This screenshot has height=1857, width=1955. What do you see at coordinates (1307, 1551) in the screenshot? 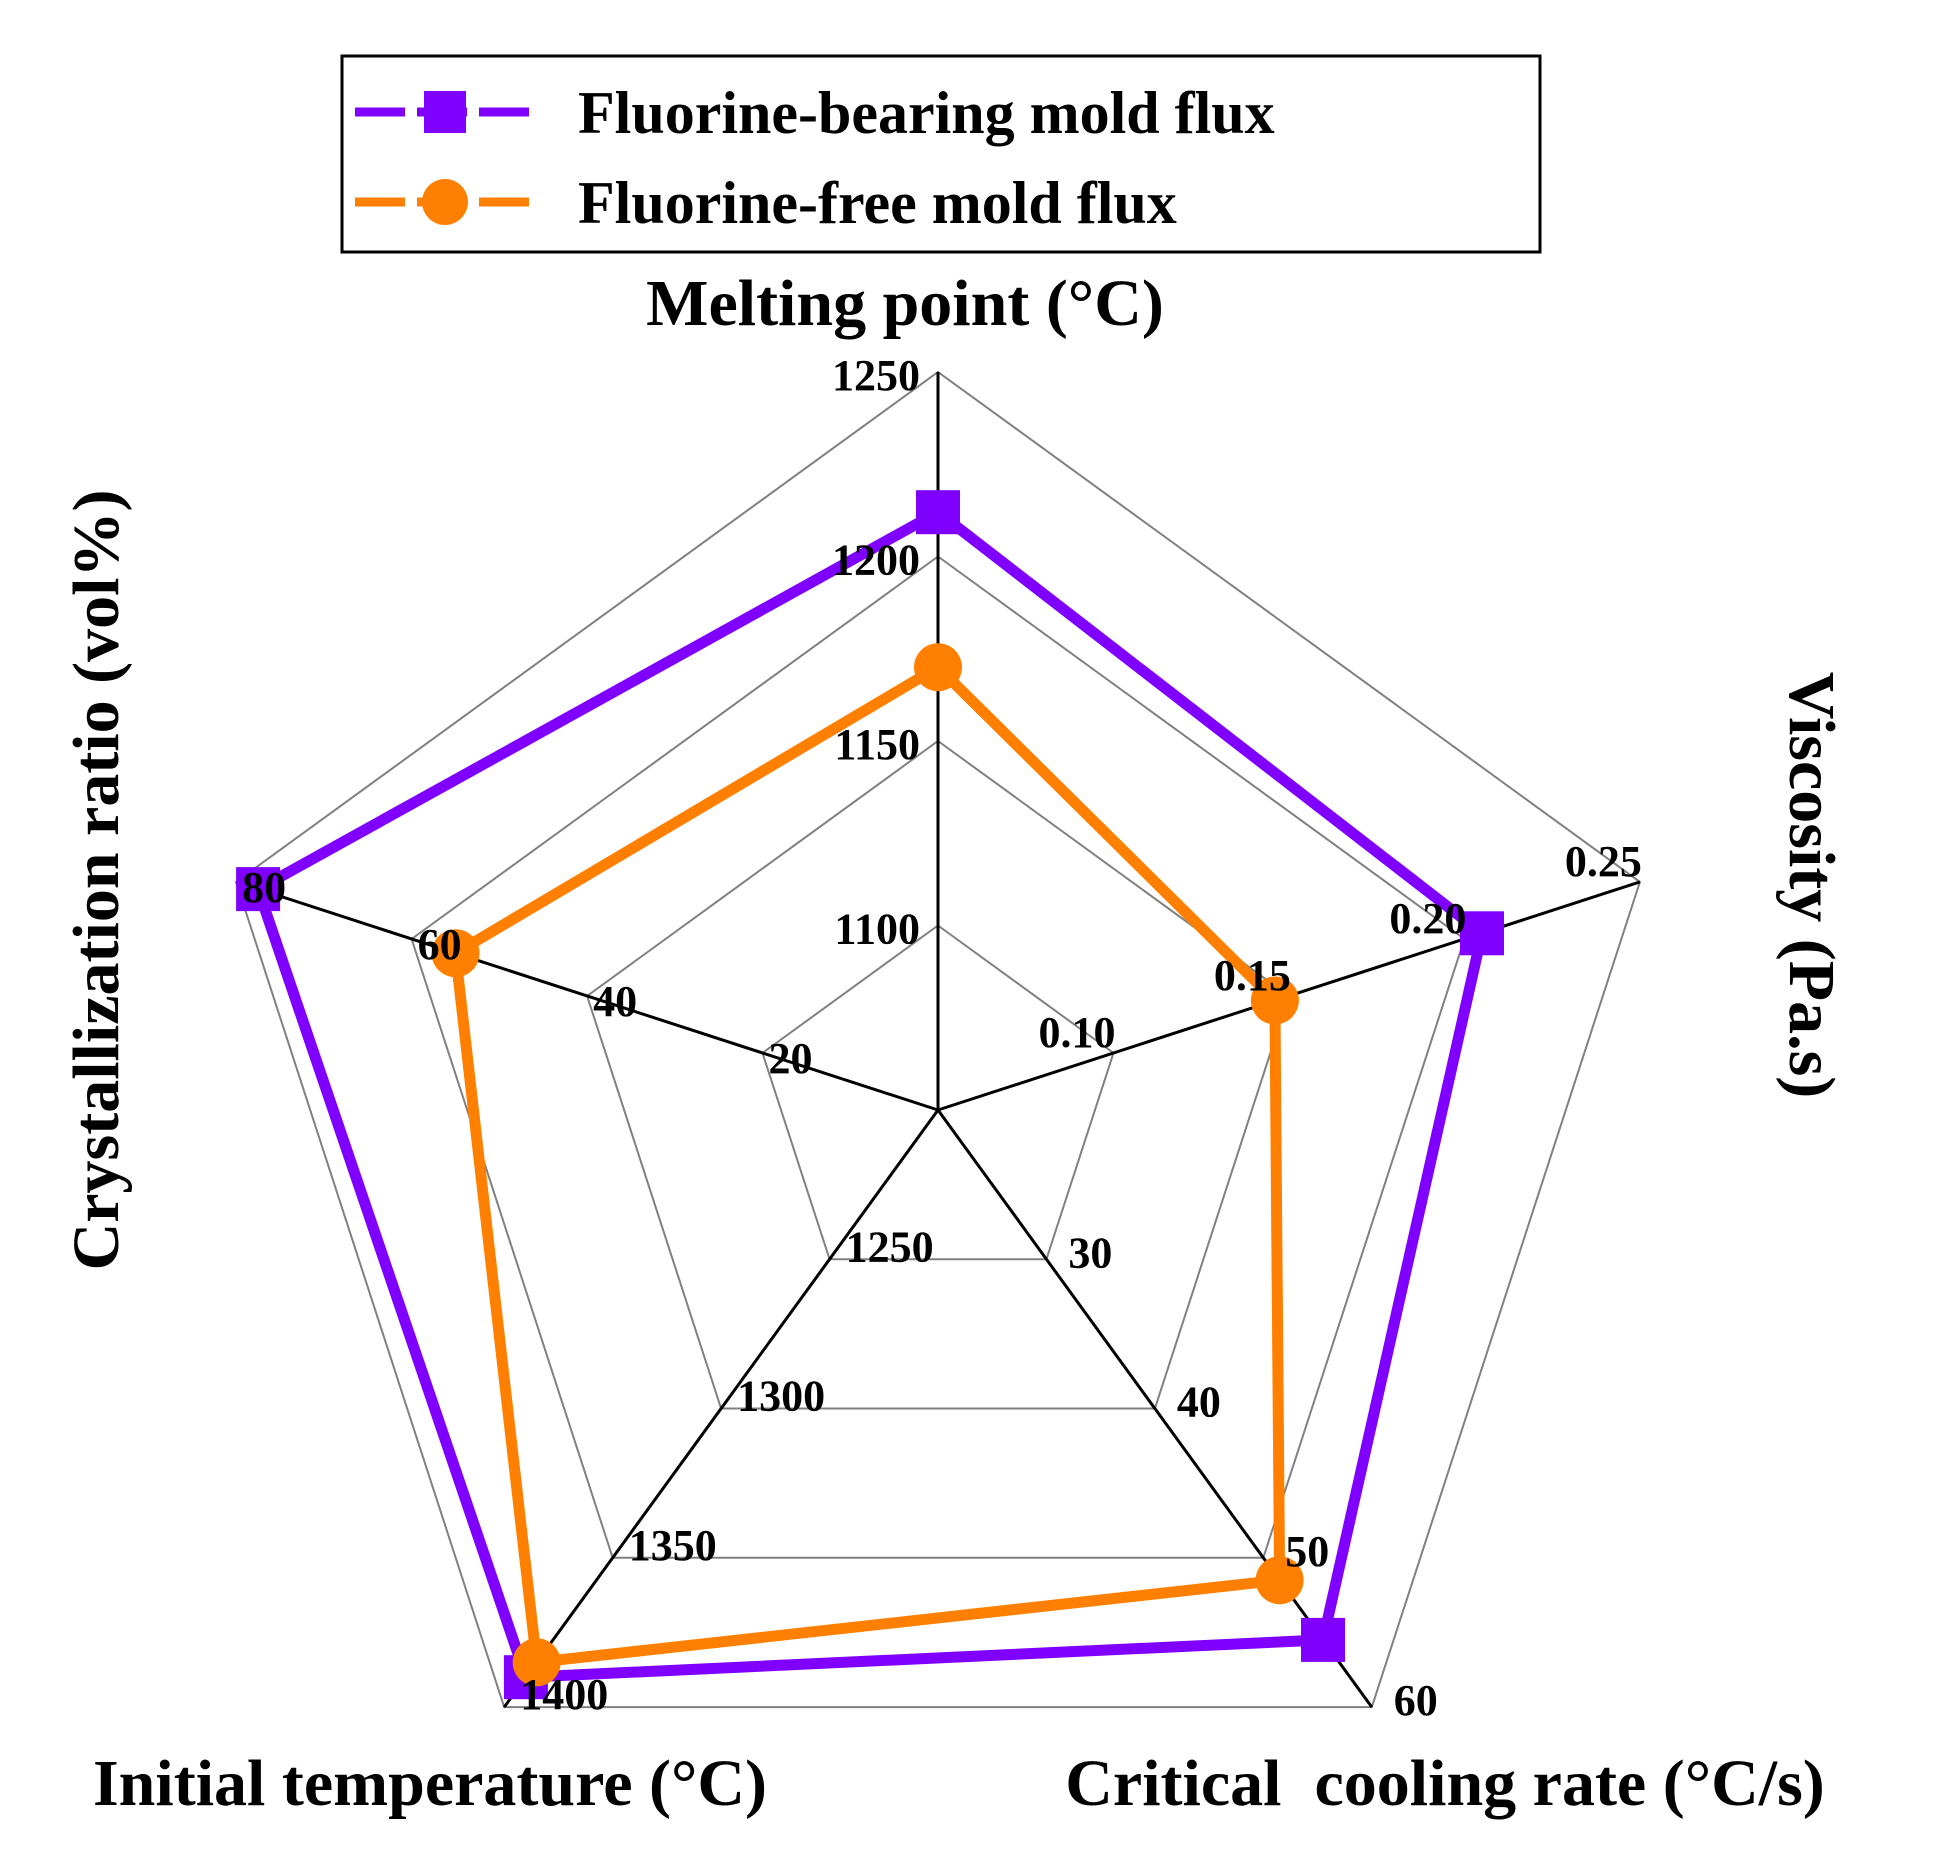
I see `tick-label-critical-cooling-rate-c-s-3: 50` at bounding box center [1307, 1551].